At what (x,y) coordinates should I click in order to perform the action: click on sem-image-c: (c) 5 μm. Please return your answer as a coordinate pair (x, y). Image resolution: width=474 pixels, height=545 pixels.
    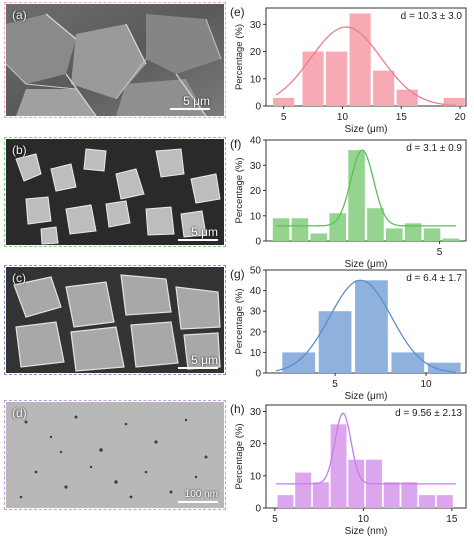
    Looking at the image, I should click on (115, 320).